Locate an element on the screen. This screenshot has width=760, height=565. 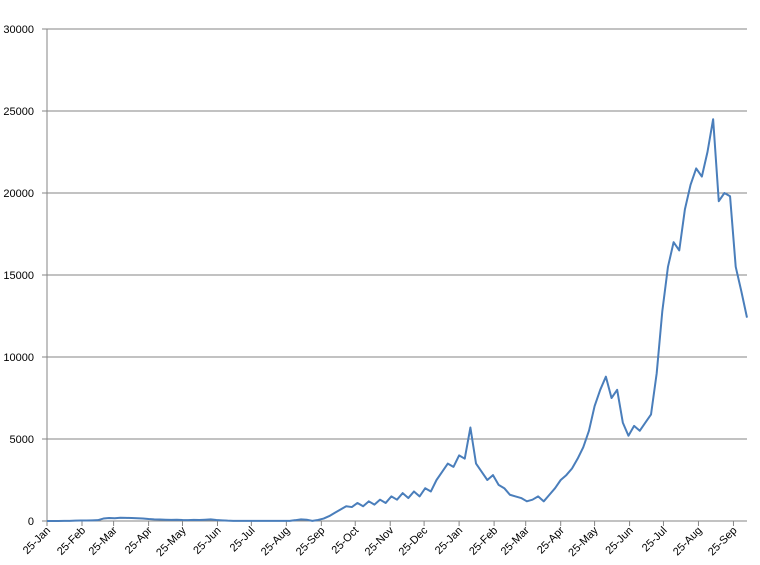
x-tick-label: 25-Dec is located at coordinates (414, 541).